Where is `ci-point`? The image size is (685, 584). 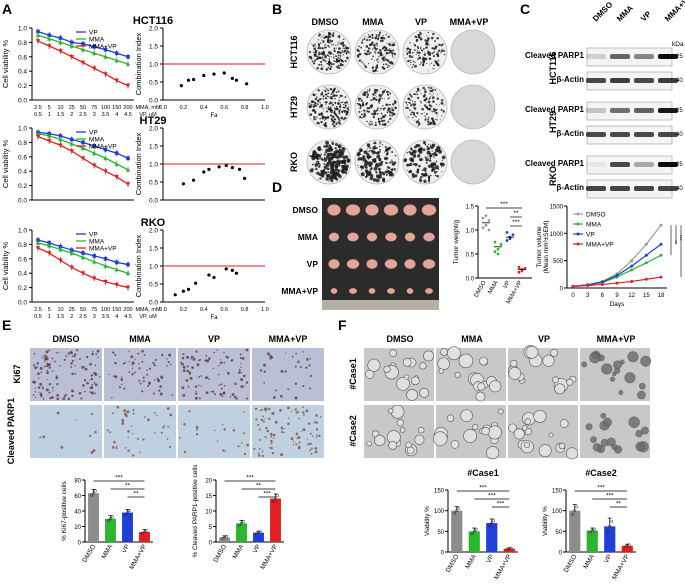
ci-point is located at coordinates (204, 75).